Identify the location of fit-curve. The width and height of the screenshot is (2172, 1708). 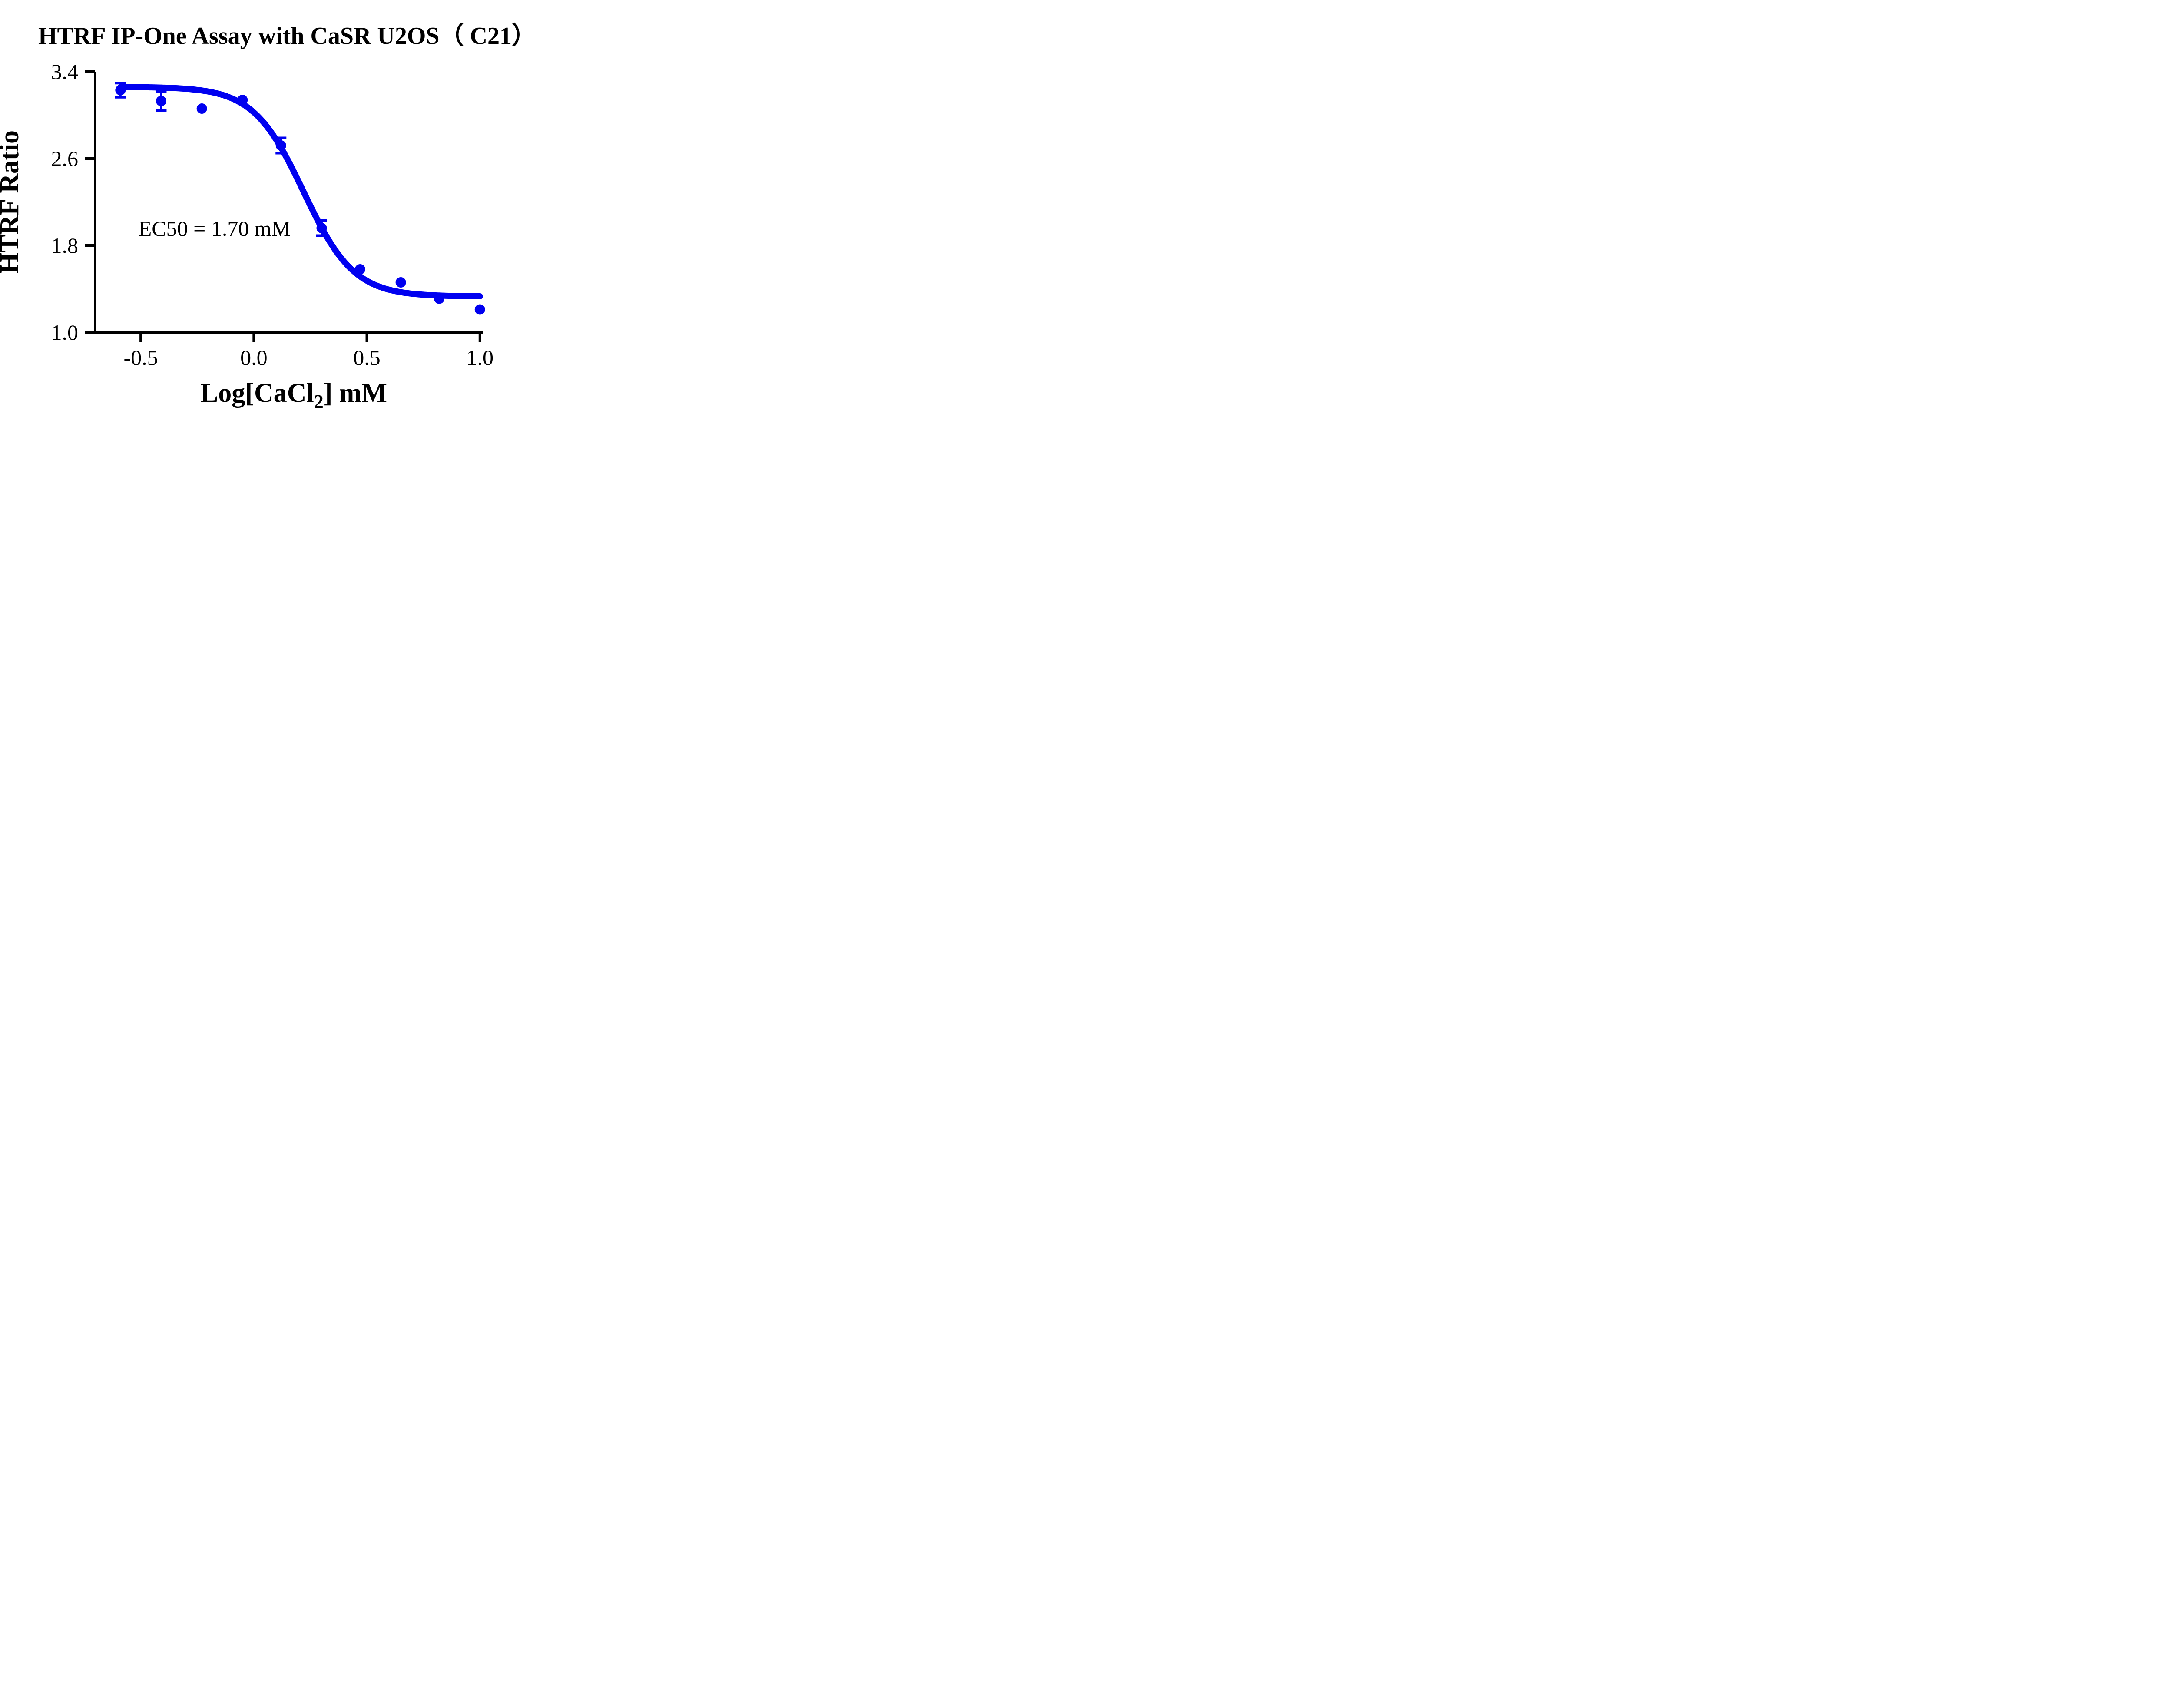
(300, 192).